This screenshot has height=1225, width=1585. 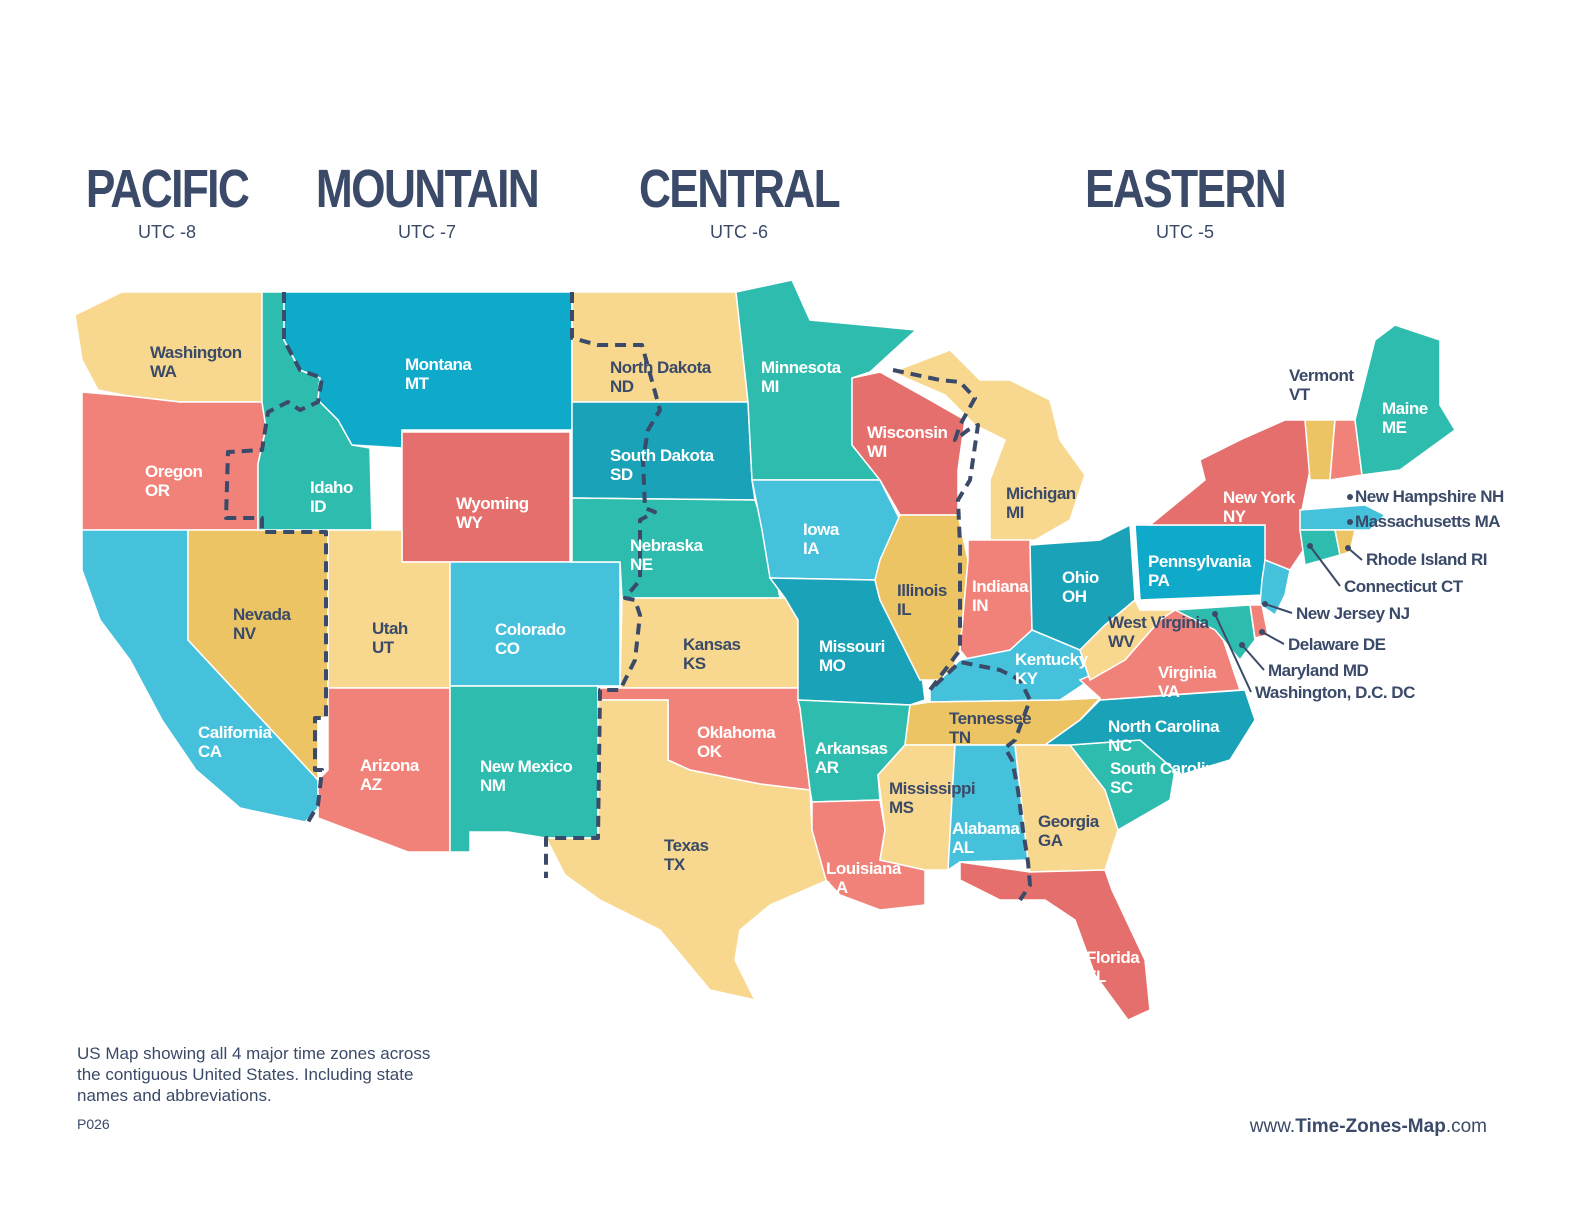 I want to click on zone-utc: UTC -8, so click(x=167, y=232).